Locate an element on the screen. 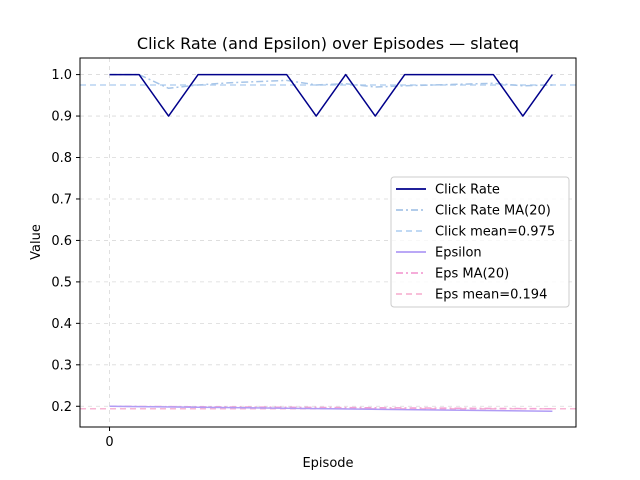  x-tick-label: 0 is located at coordinates (109, 442).